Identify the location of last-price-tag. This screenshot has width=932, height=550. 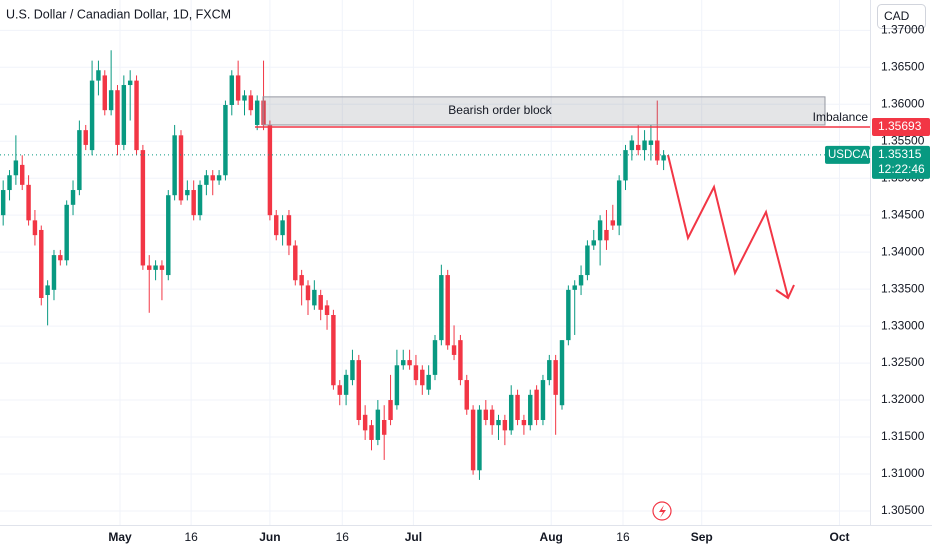
(901, 162).